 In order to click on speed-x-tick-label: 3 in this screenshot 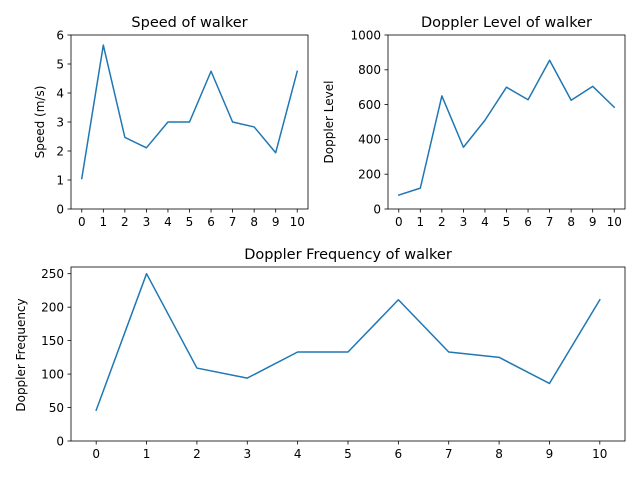, I will do `click(147, 222)`.